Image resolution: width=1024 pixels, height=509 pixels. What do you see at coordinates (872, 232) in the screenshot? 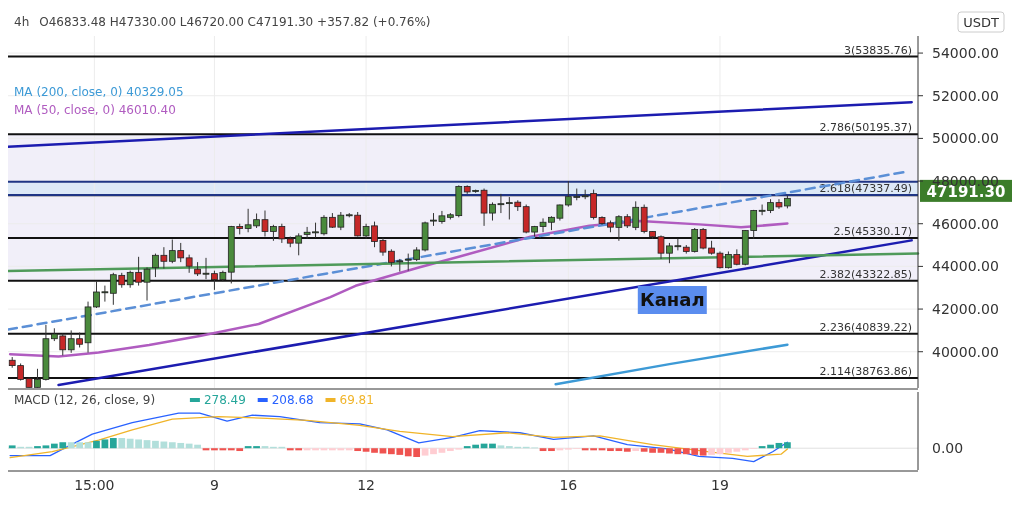
I see `ref-line-label: 2.5(45330.17)` at bounding box center [872, 232].